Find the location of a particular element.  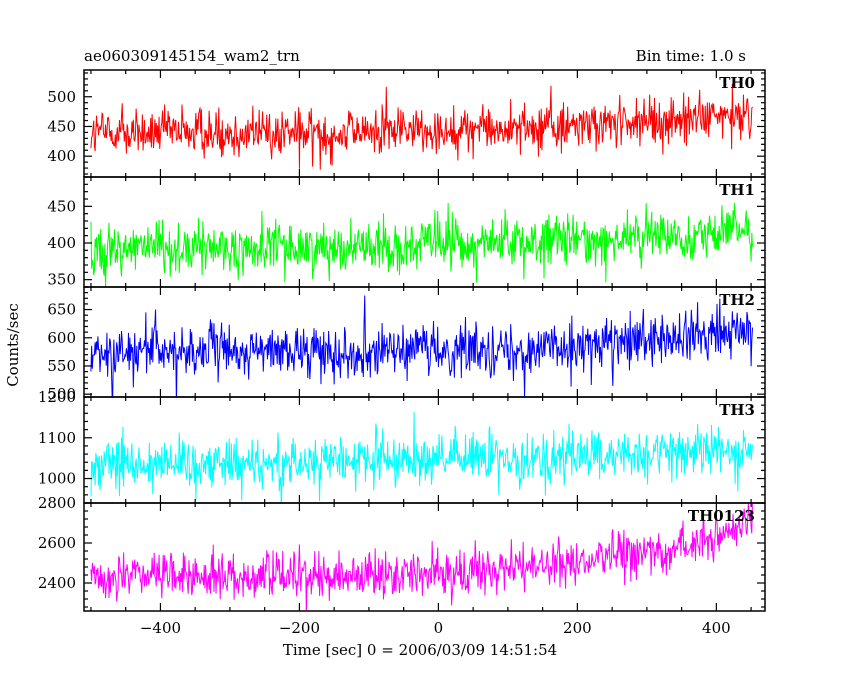

series-line-th2 is located at coordinates (421, 346).